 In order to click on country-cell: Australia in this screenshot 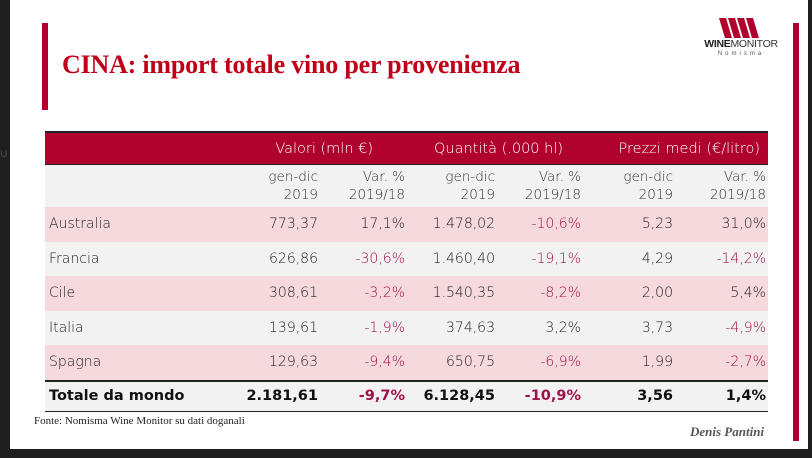, I will do `click(80, 224)`.